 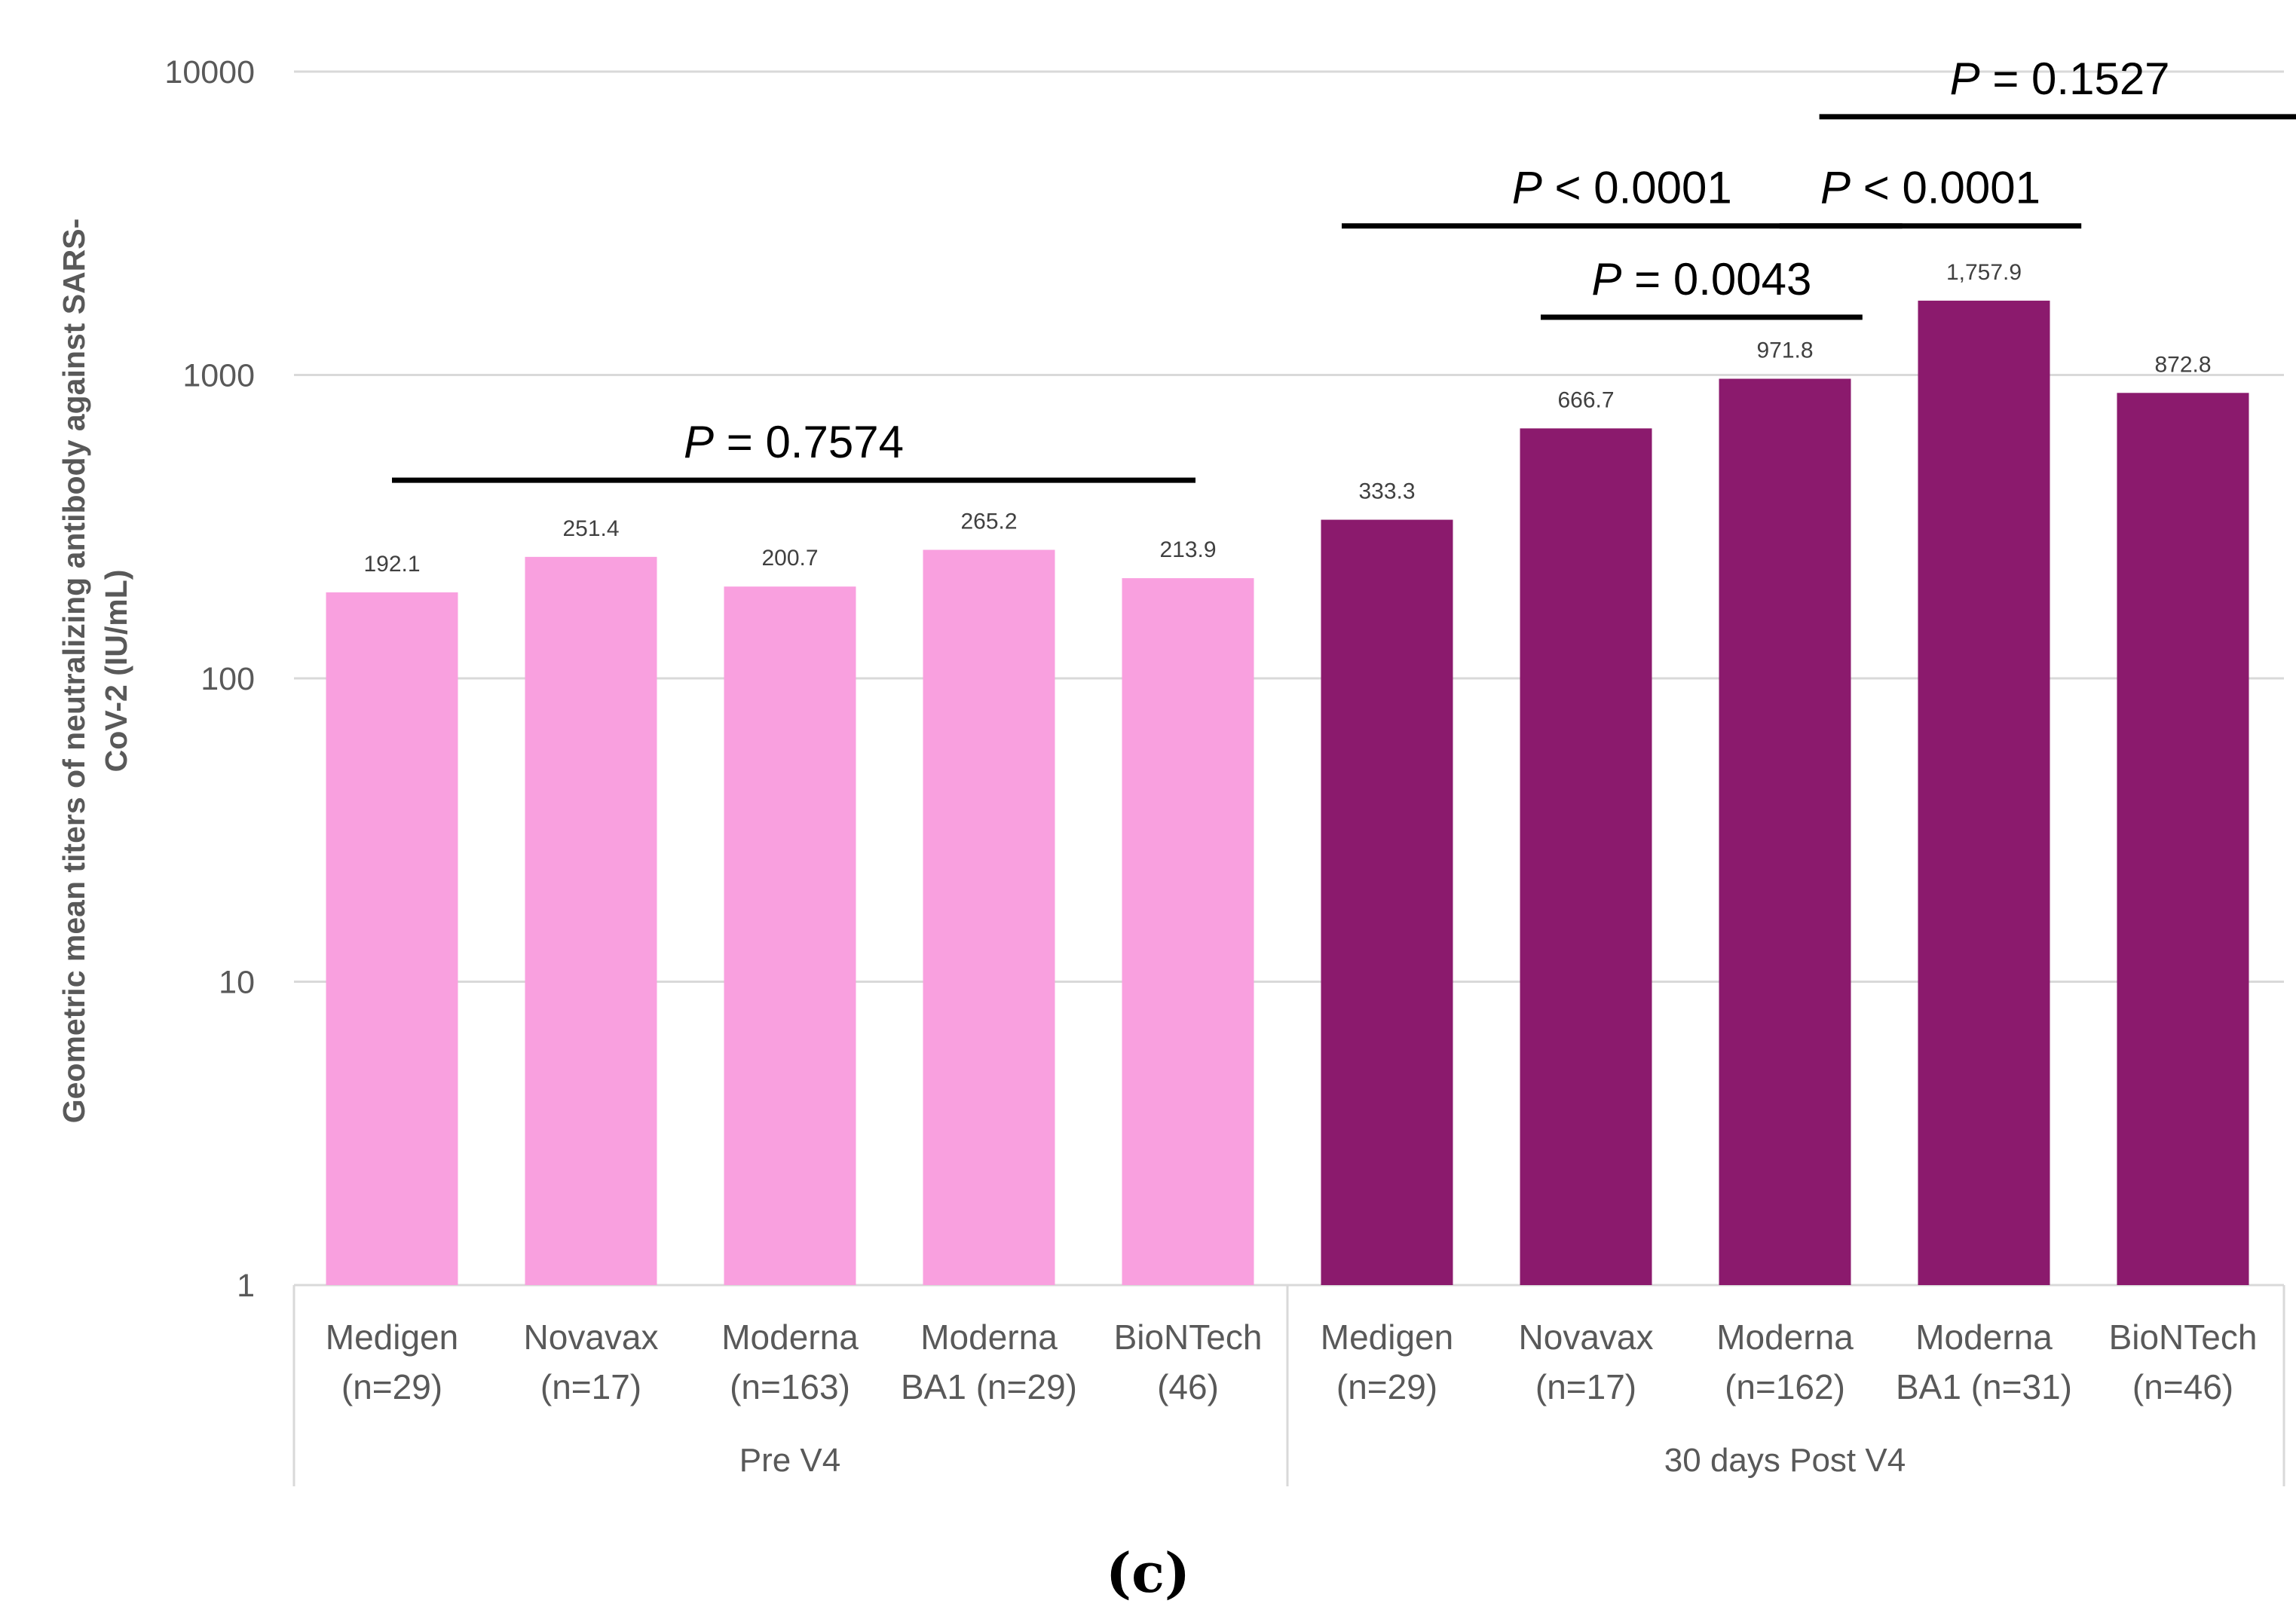 I want to click on x-tick-label: BA1 (n=31), so click(x=1984, y=1386).